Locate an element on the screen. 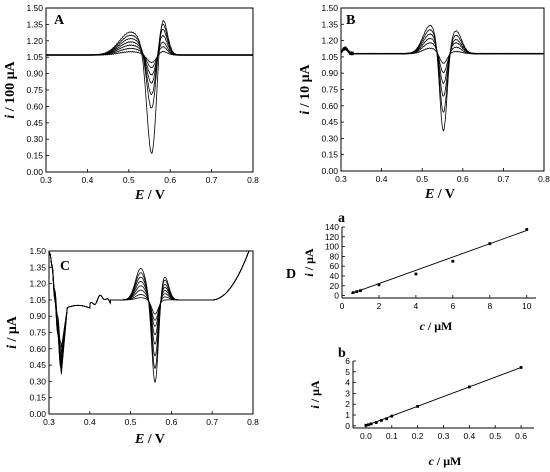  x-tick-label: 4 is located at coordinates (416, 306).